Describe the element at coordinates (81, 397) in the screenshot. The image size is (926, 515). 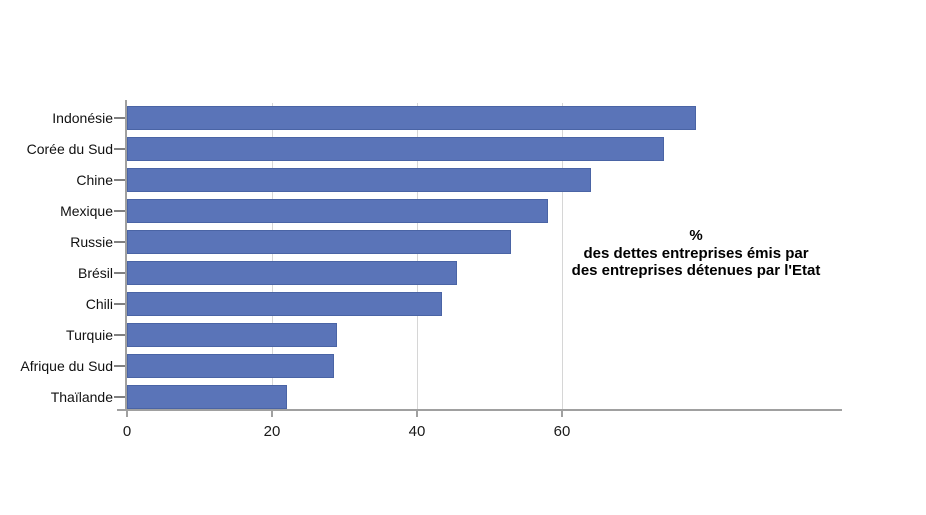
I see `category-label: Thaïlande` at that location.